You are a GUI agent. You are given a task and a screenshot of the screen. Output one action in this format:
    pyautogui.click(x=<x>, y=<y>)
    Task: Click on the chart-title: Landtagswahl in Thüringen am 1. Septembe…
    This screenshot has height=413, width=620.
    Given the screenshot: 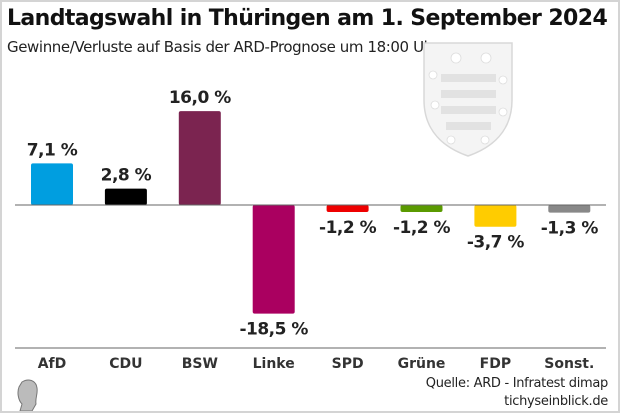 What is the action you would take?
    pyautogui.click(x=307, y=18)
    